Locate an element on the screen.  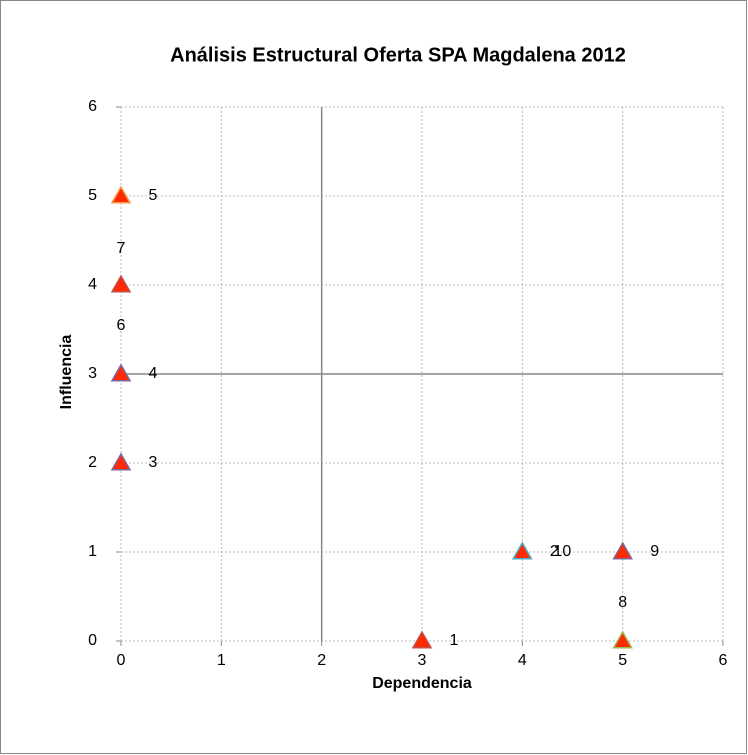
point-label: 6 is located at coordinates (121, 325).